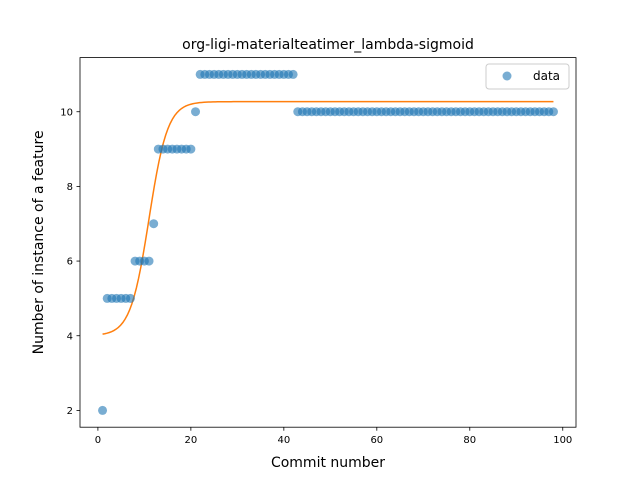 The width and height of the screenshot is (640, 480). I want to click on y-tick-label: 4, so click(70, 336).